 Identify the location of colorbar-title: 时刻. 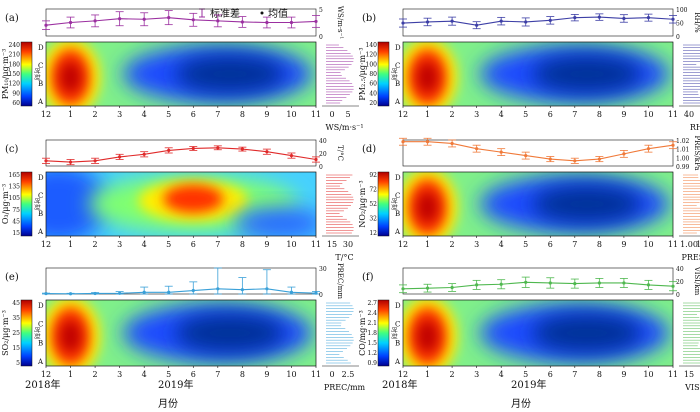
(394, 204).